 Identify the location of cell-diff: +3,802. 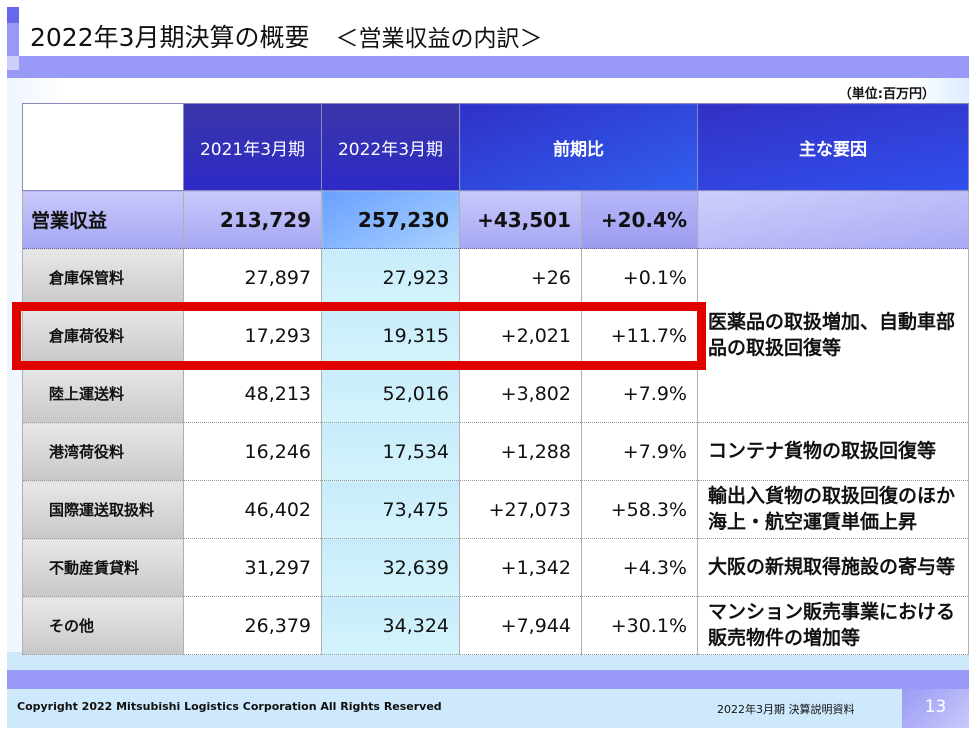
(520, 393).